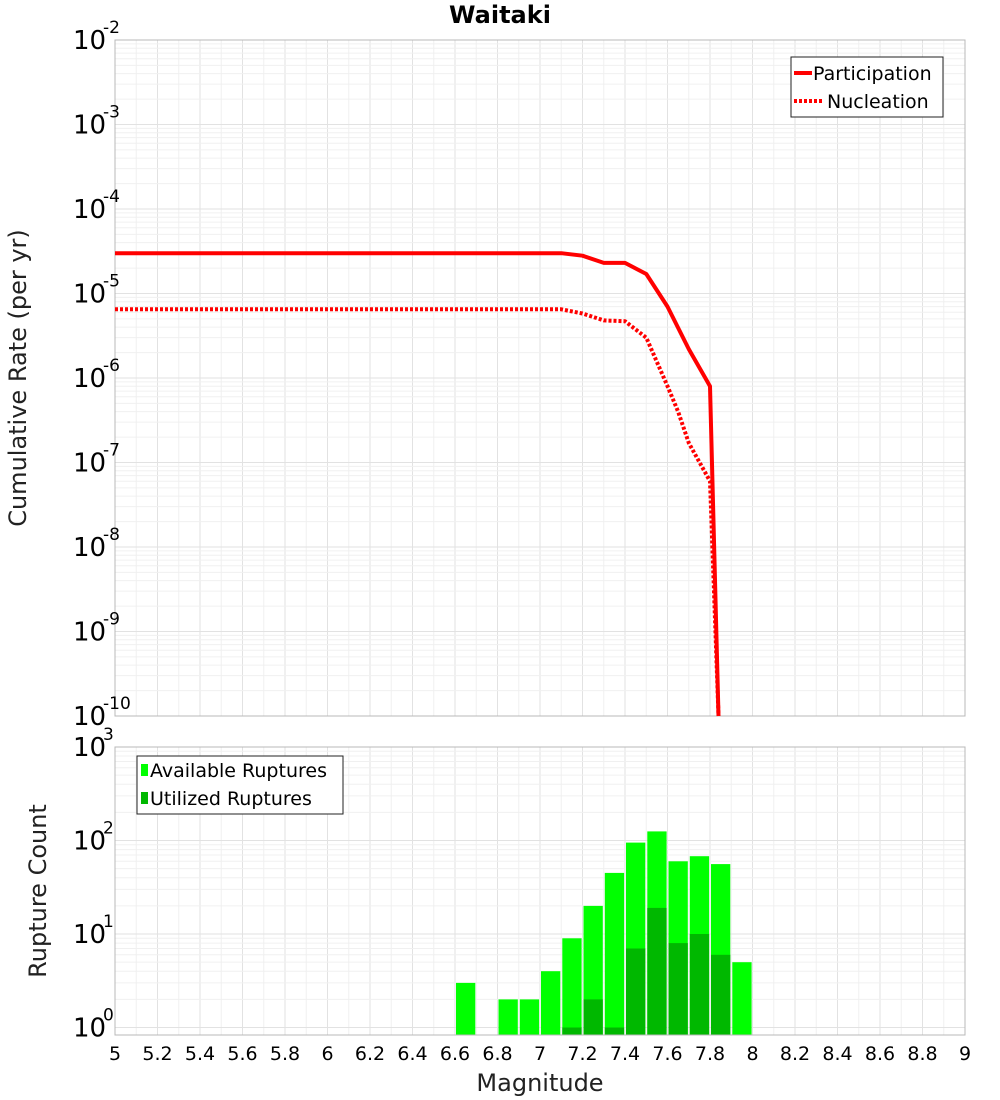 The image size is (1000, 1100). I want to click on top-y-tick-exponent: -10, so click(117, 704).